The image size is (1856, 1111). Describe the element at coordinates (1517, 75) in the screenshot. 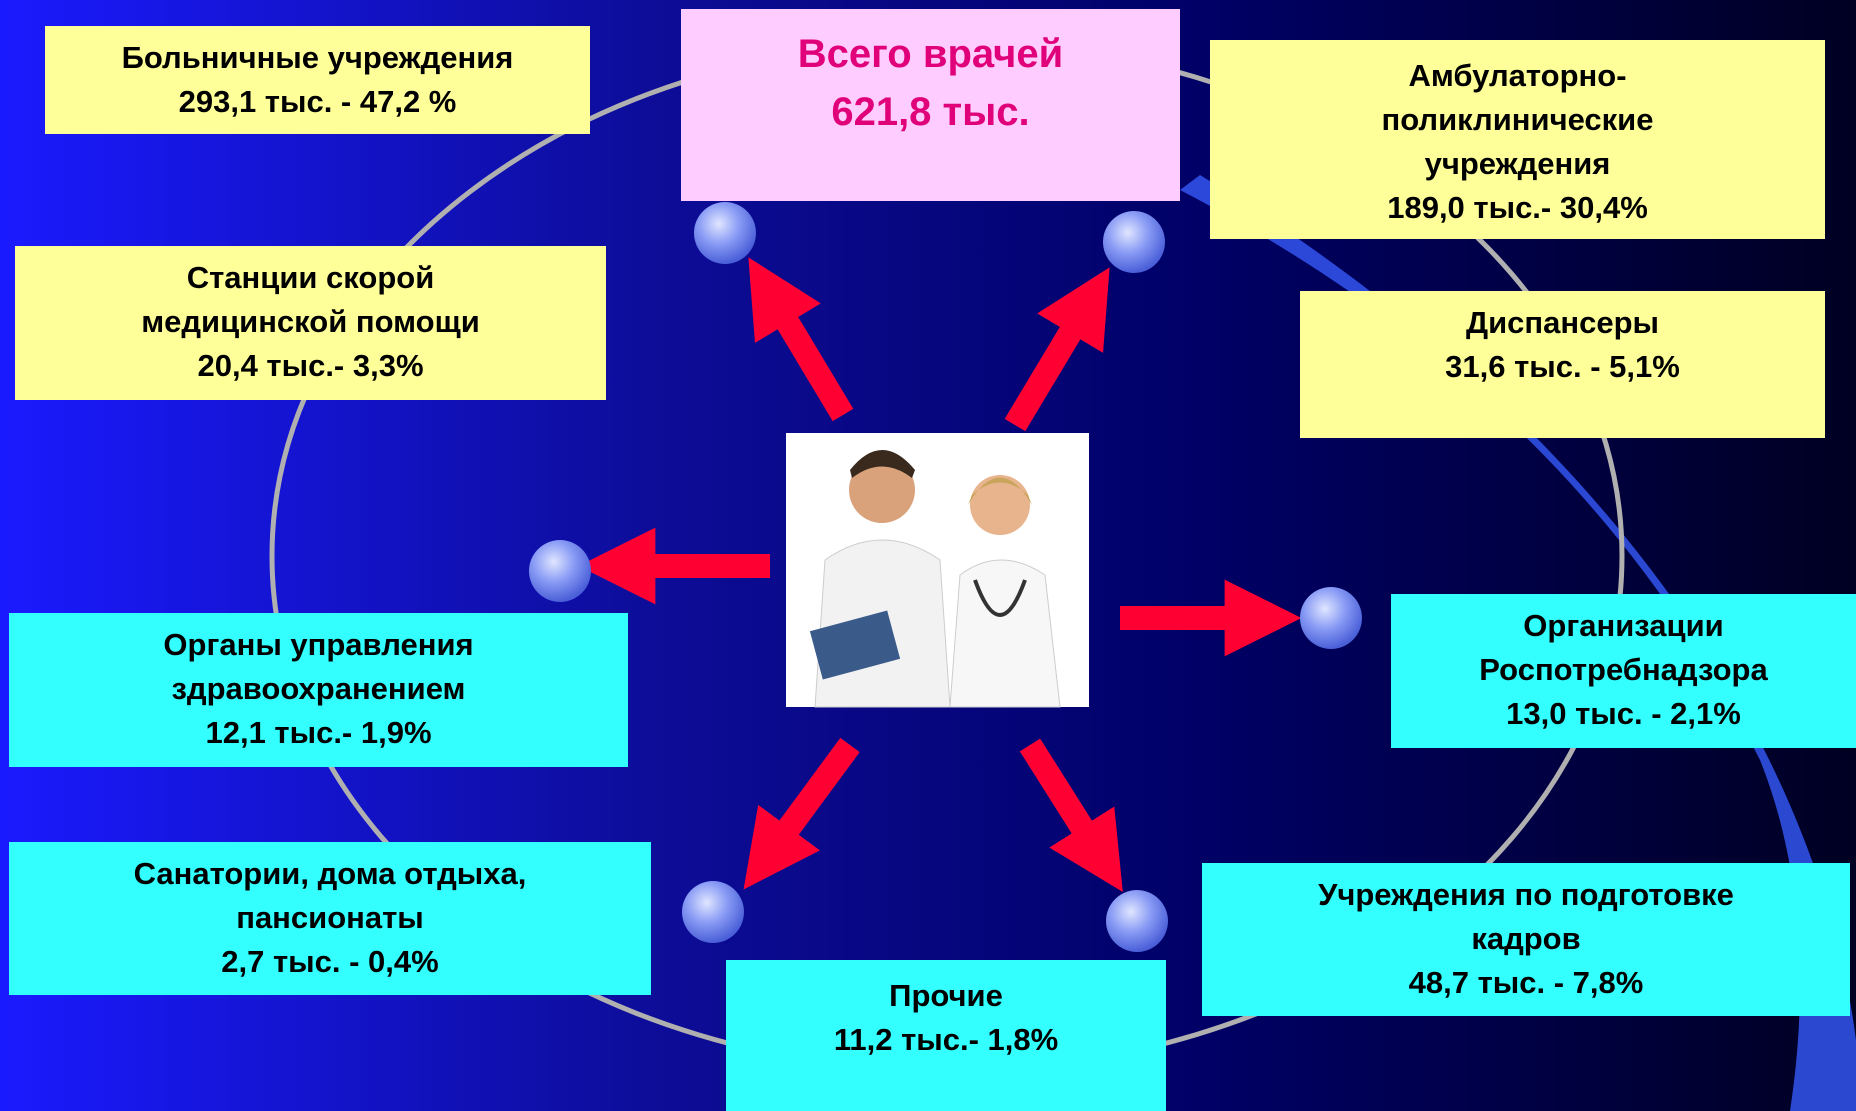

I see `text-line: Амбулаторно-` at that location.